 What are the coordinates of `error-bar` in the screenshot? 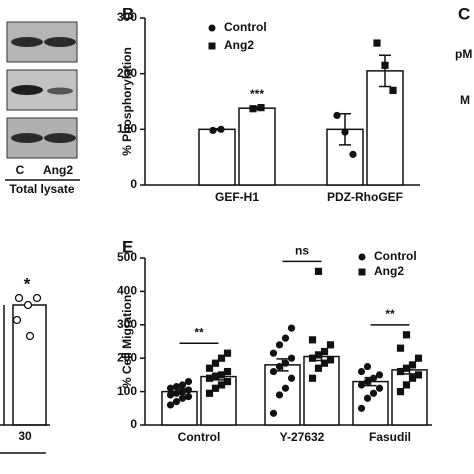 It's located at (385, 71).